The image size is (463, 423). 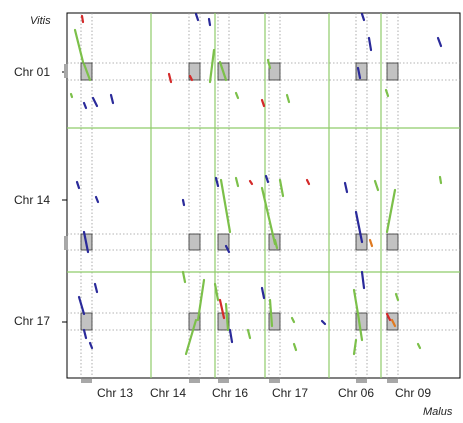 What do you see at coordinates (290, 393) in the screenshot?
I see `x-label-chr17: Chr 17` at bounding box center [290, 393].